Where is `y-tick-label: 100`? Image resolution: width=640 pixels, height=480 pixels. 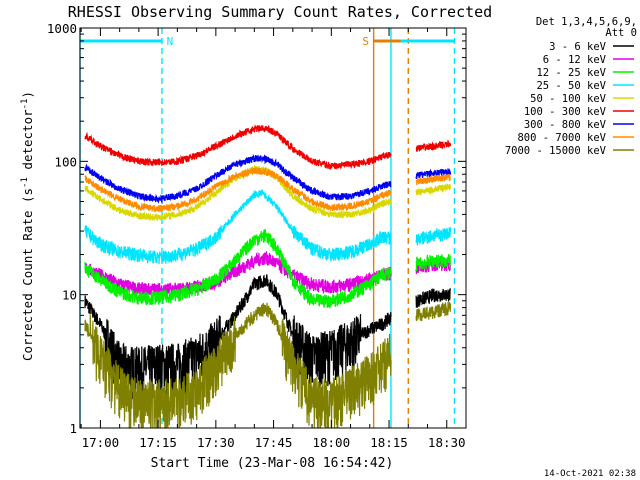
y-tick-label: 100 is located at coordinates (65, 161).